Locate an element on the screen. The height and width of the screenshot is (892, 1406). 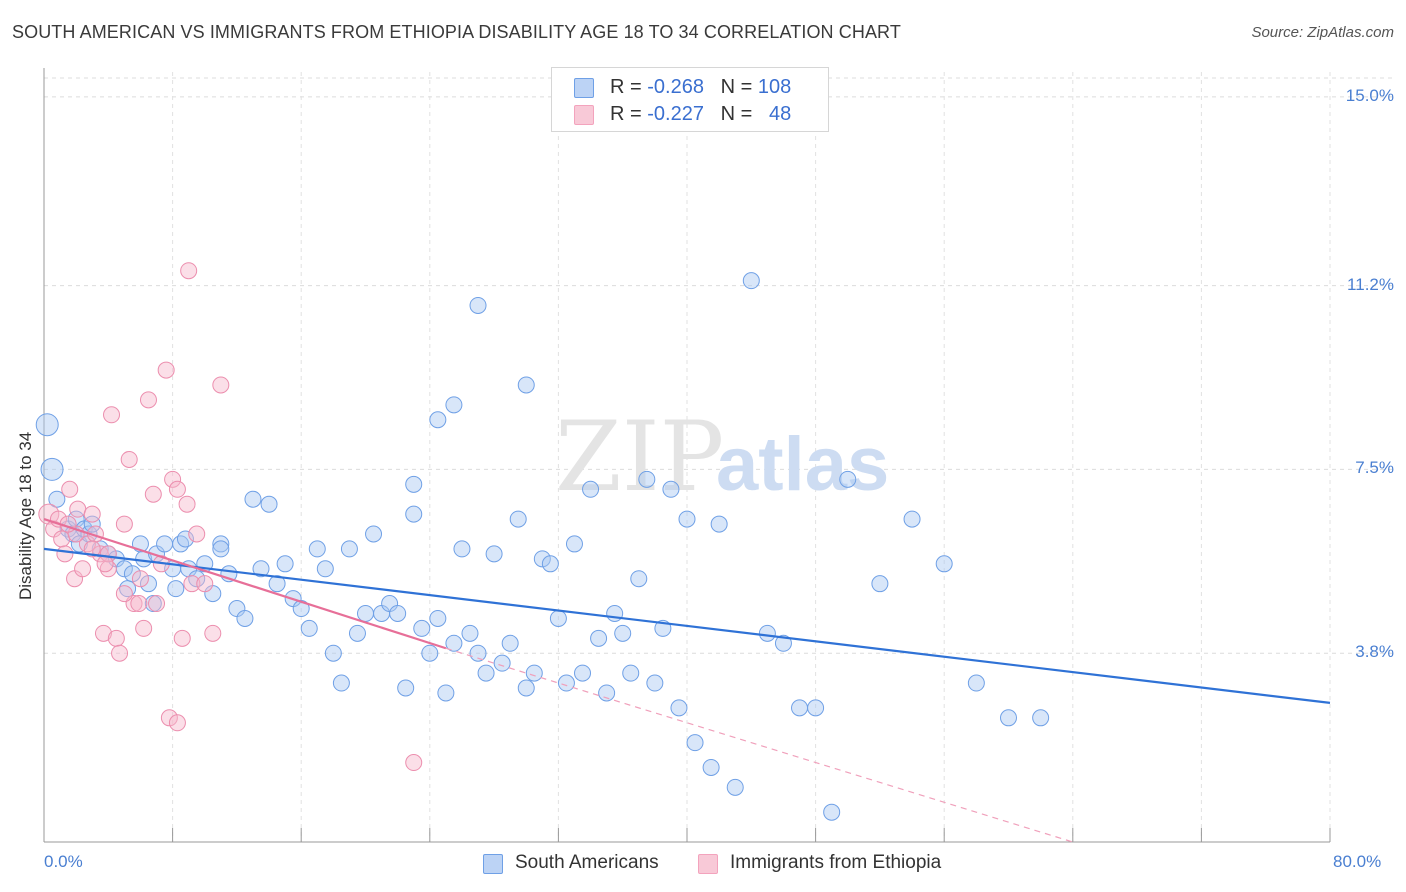
legend-swatch-blue is located at coordinates (584, 88).